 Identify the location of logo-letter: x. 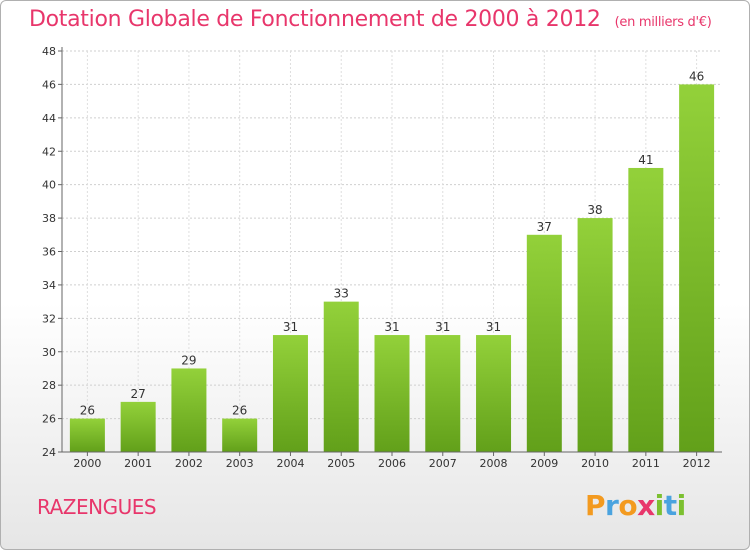
(646, 505).